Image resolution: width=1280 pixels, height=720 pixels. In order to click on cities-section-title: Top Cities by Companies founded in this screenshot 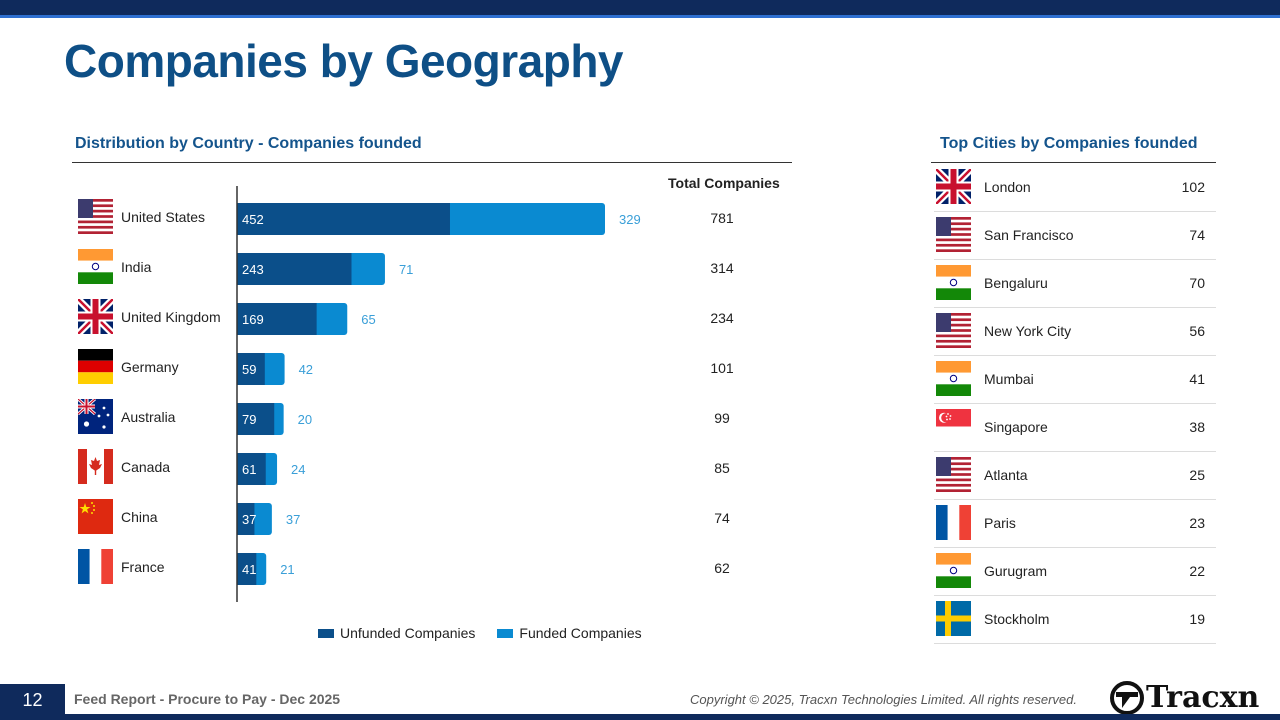, I will do `click(1069, 143)`.